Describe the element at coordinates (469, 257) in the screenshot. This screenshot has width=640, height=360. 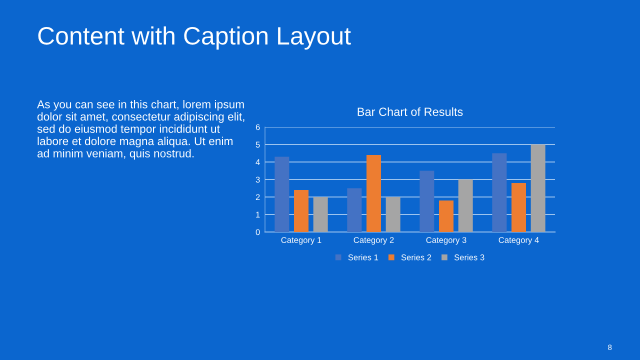
I see `legend-label: Series 3` at that location.